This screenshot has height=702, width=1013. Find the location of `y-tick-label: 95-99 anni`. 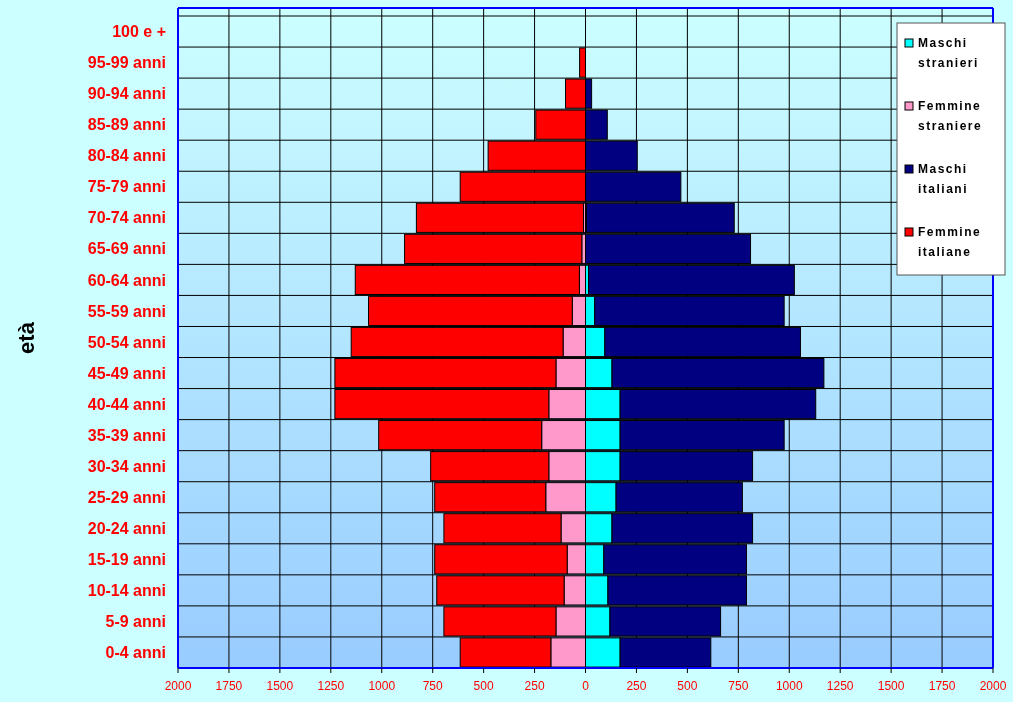

y-tick-label: 95-99 anni is located at coordinates (126, 63).